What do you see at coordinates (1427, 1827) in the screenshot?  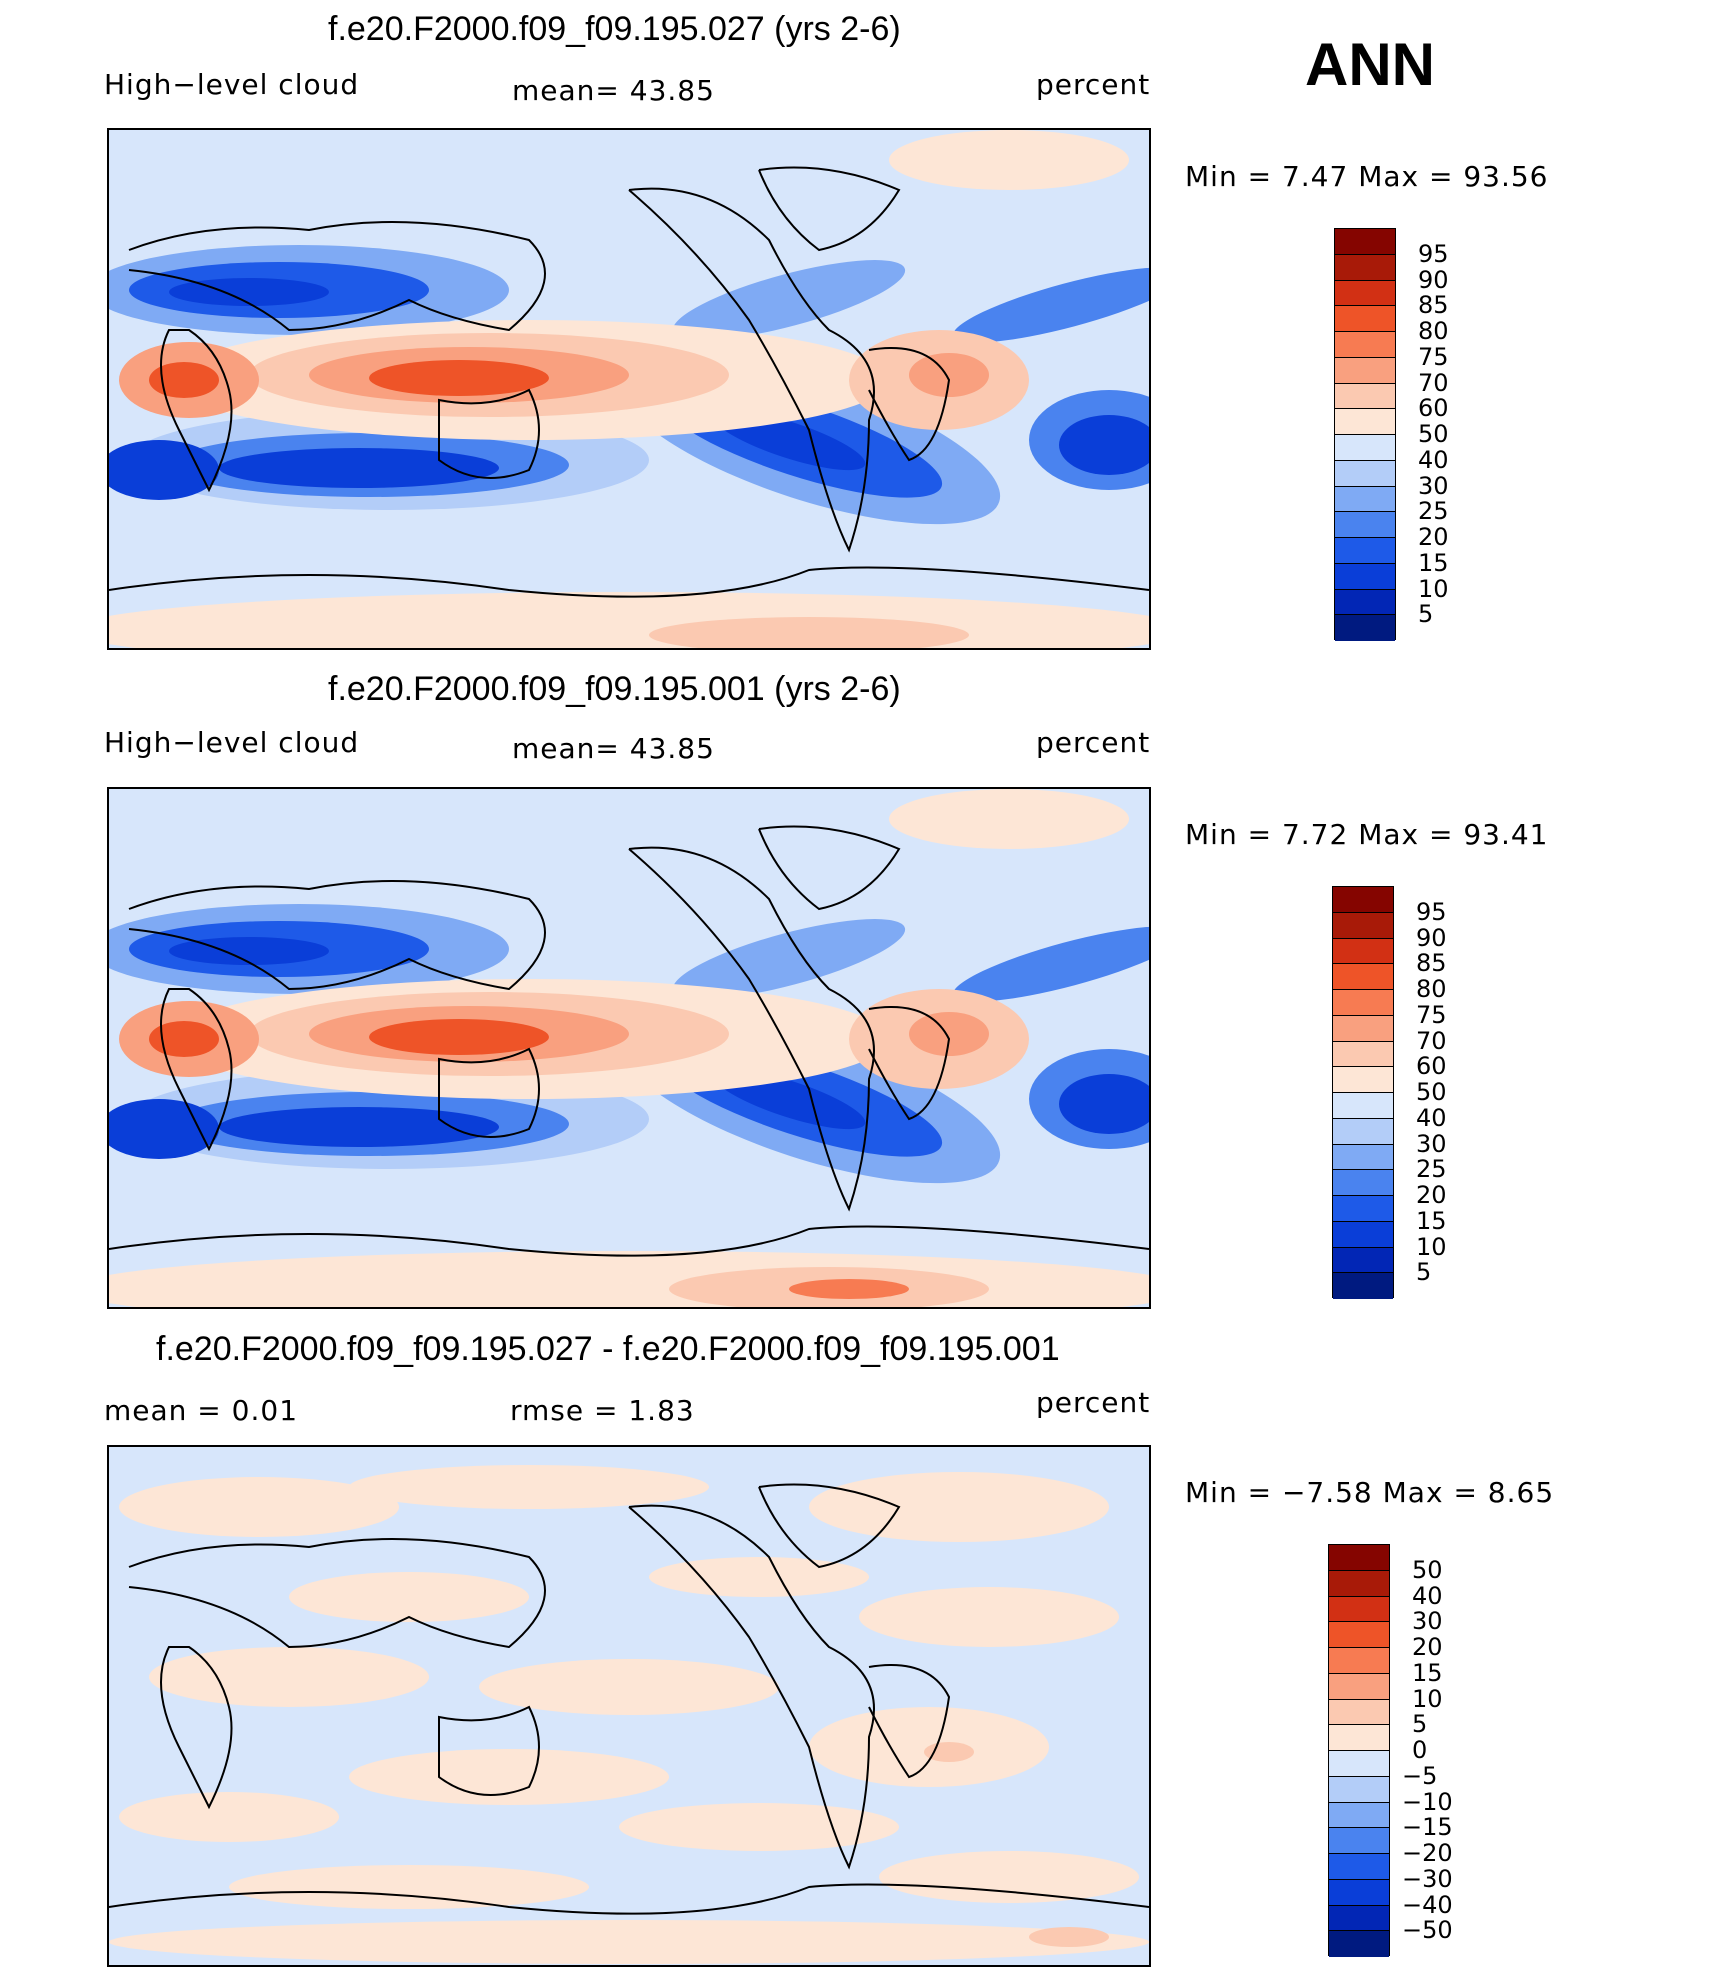 I see `colorbar-tick-label: −15` at bounding box center [1427, 1827].